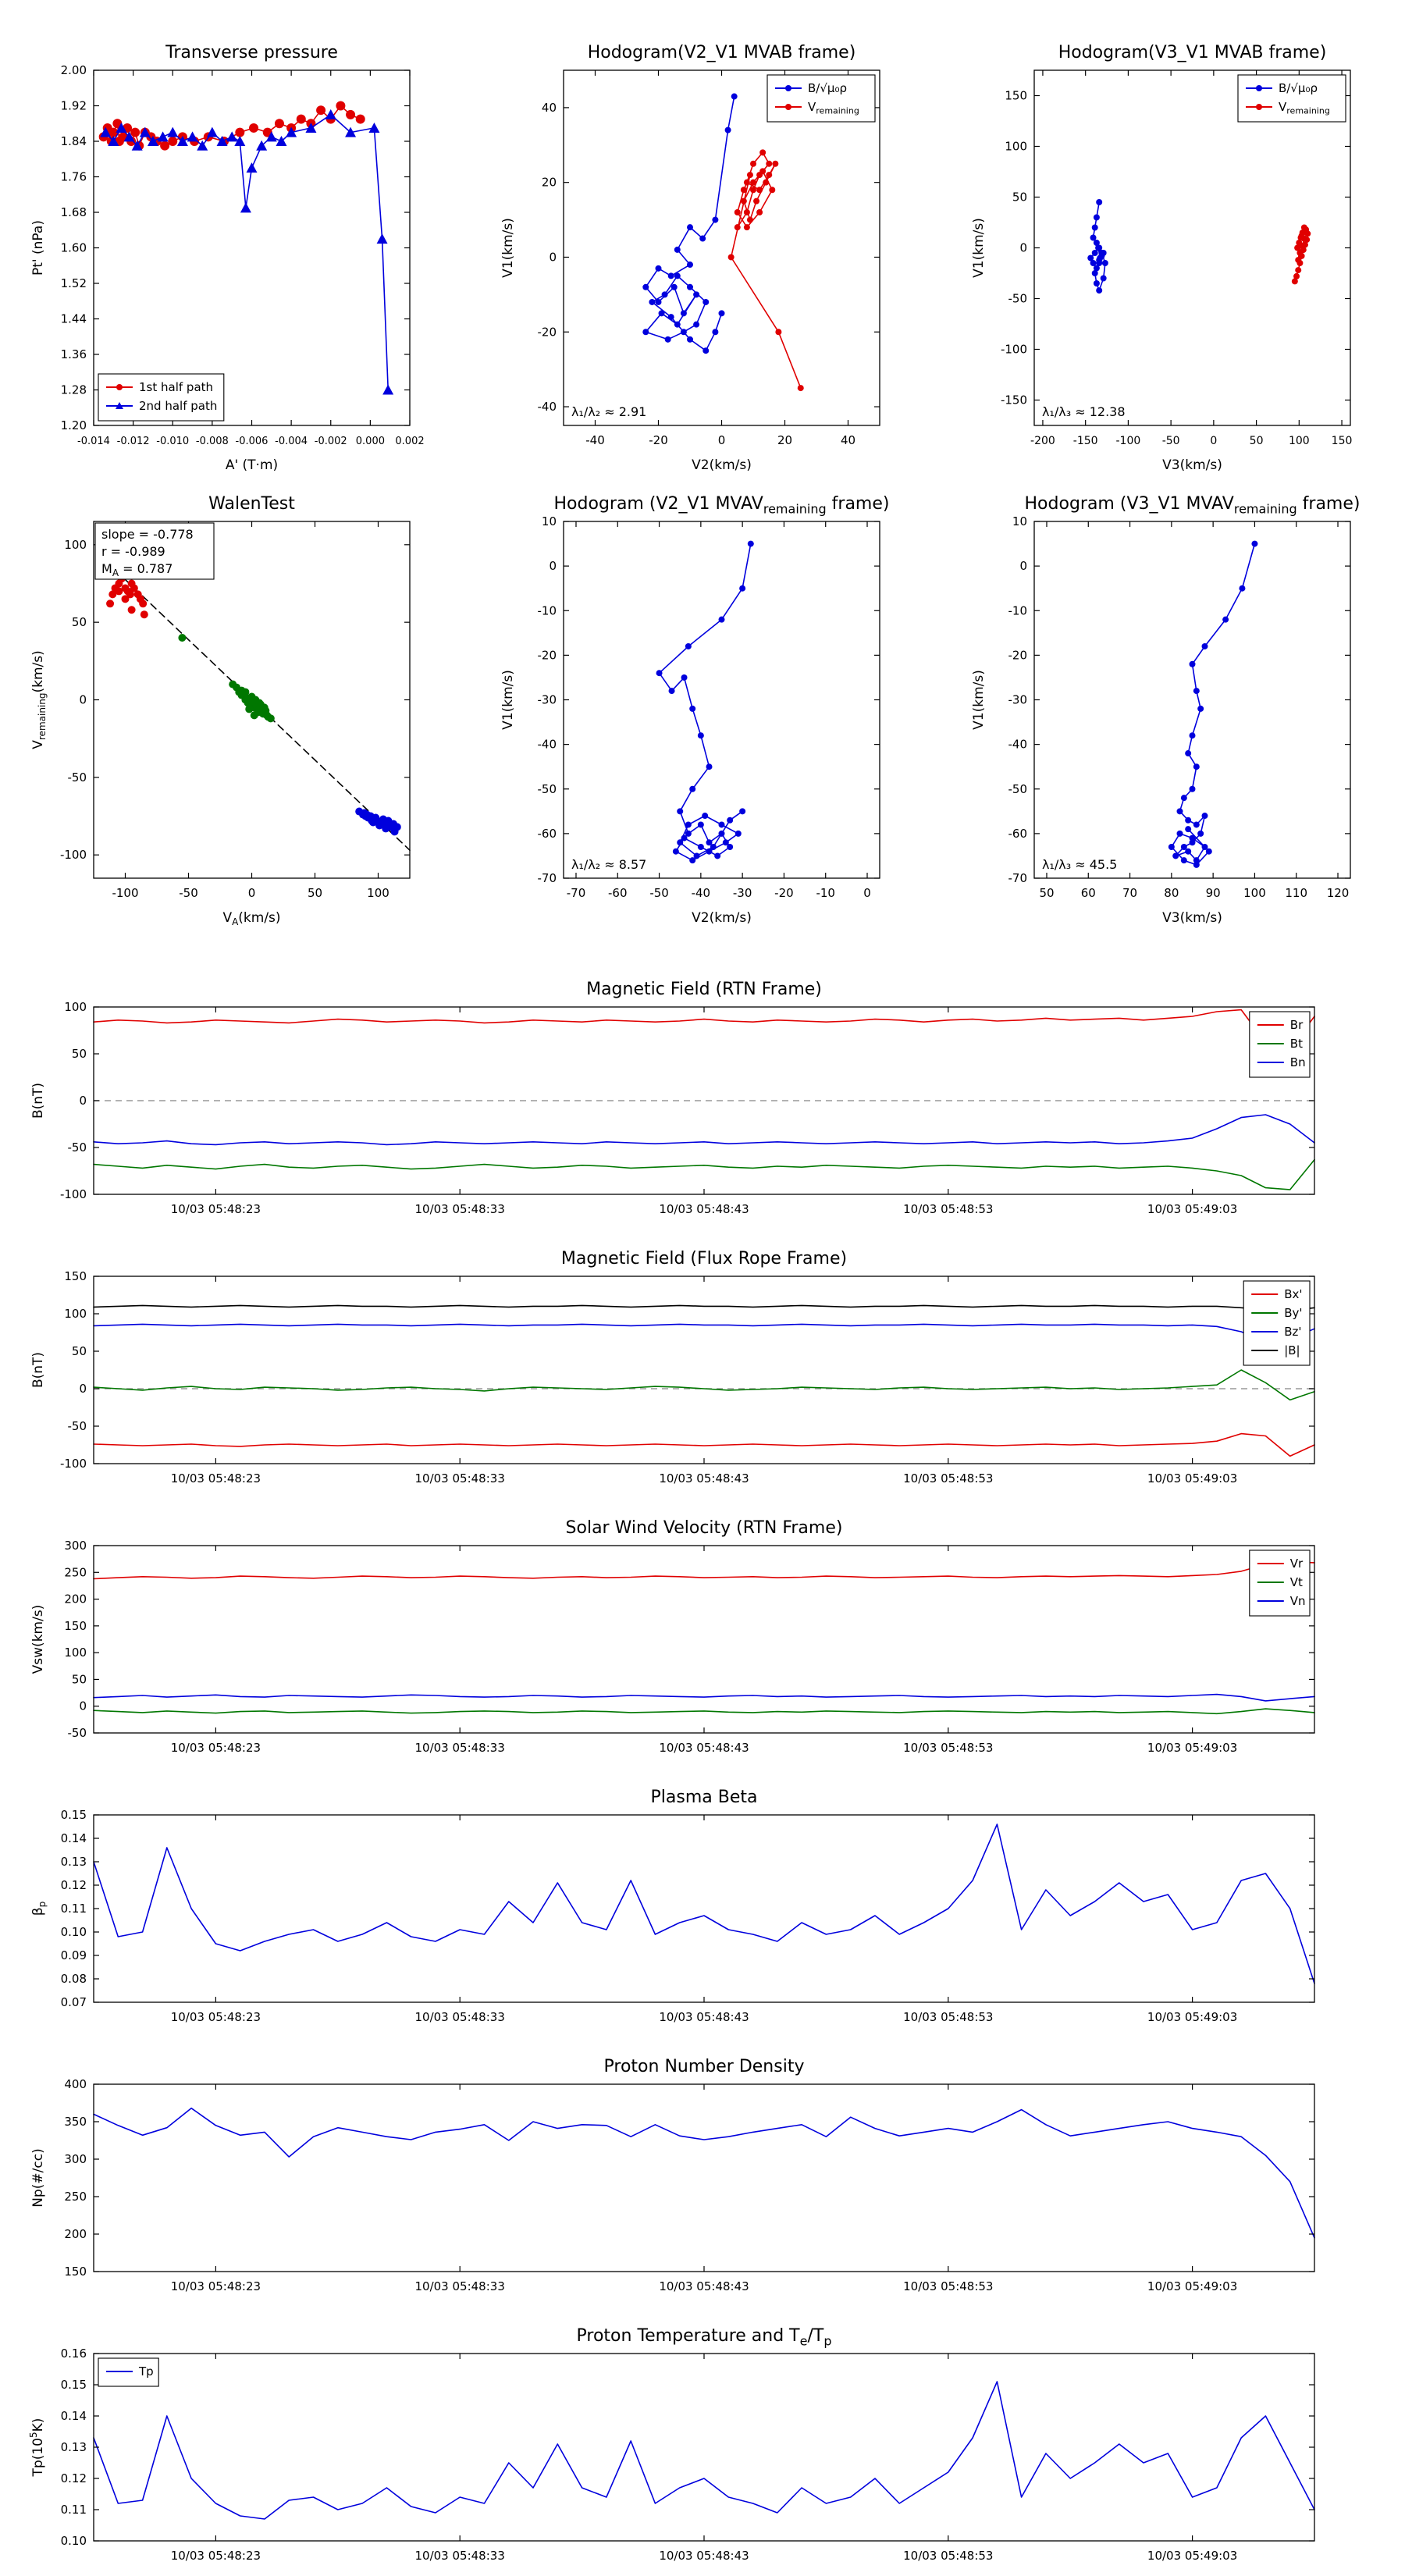 The image size is (1405, 2576). Describe the element at coordinates (659, 893) in the screenshot. I see `x-tick-label: -50` at that location.